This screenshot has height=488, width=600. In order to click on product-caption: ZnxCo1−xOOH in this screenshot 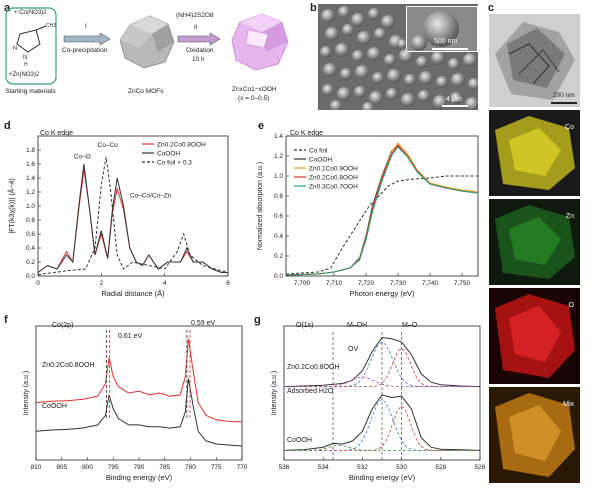, I will do `click(254, 89)`.